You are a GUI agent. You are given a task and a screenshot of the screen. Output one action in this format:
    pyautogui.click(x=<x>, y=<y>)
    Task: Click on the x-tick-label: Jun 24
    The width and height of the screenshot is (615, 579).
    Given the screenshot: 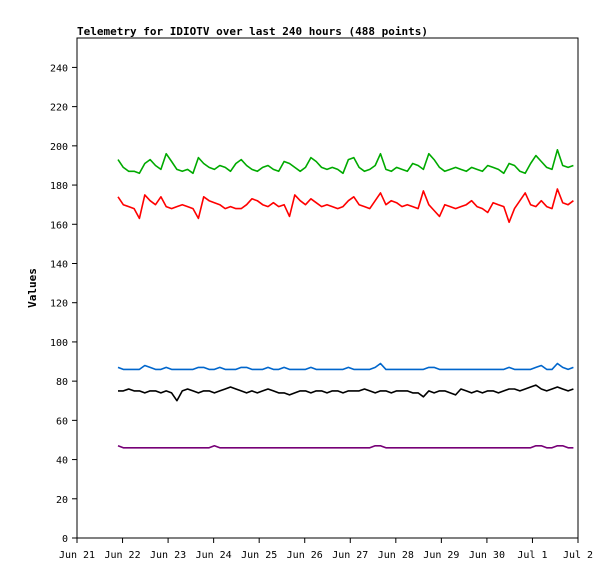 What is the action you would take?
    pyautogui.click(x=214, y=555)
    